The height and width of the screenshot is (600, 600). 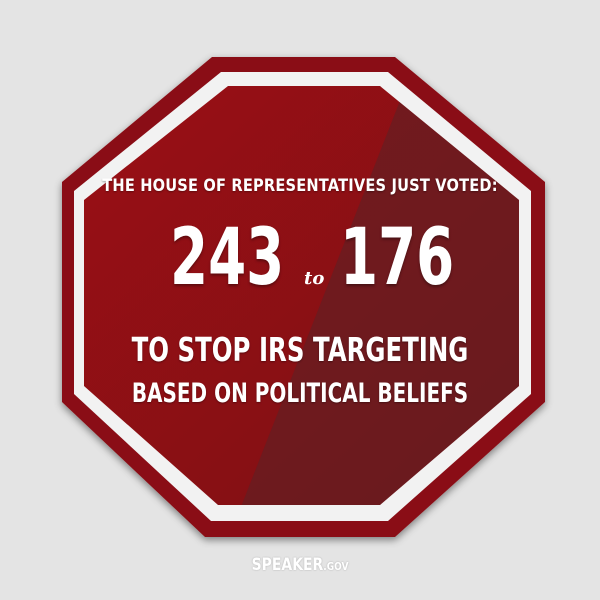 What do you see at coordinates (314, 278) in the screenshot?
I see `to-connector: to` at bounding box center [314, 278].